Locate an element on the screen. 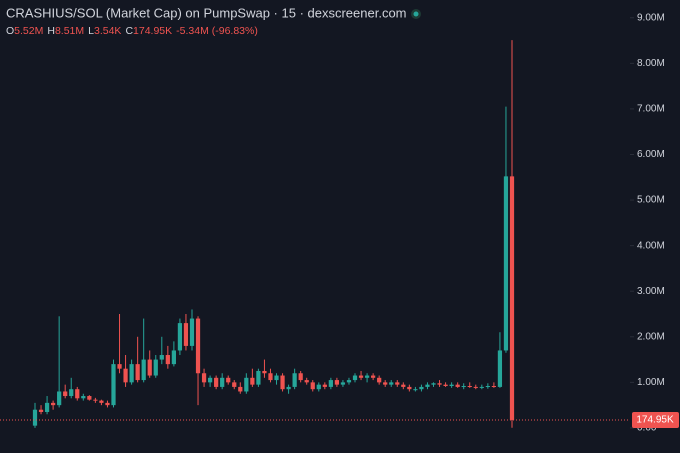  y-tick-label: 7.00M is located at coordinates (651, 109).